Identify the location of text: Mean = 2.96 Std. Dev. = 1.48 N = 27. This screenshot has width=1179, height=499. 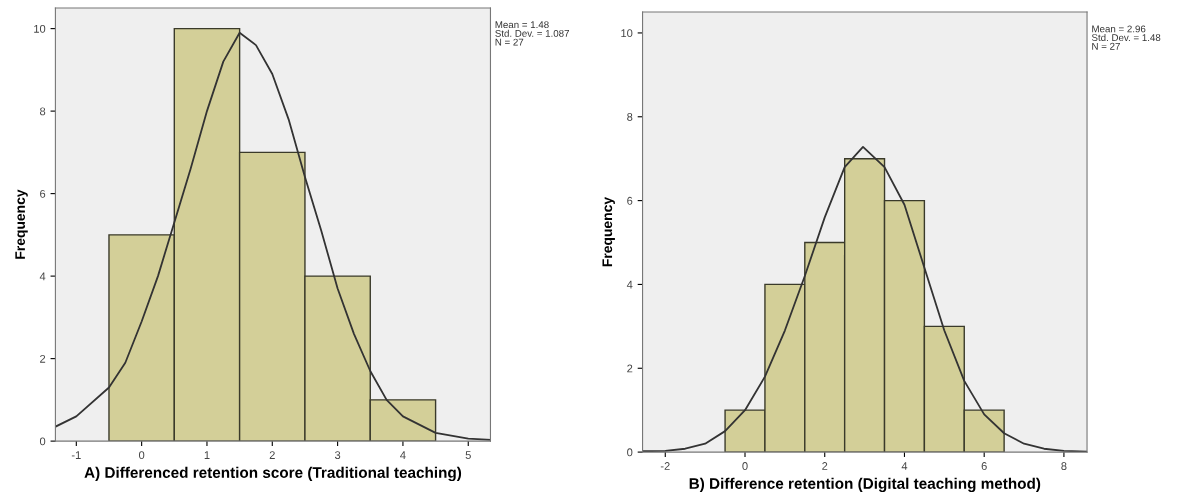
(1126, 37).